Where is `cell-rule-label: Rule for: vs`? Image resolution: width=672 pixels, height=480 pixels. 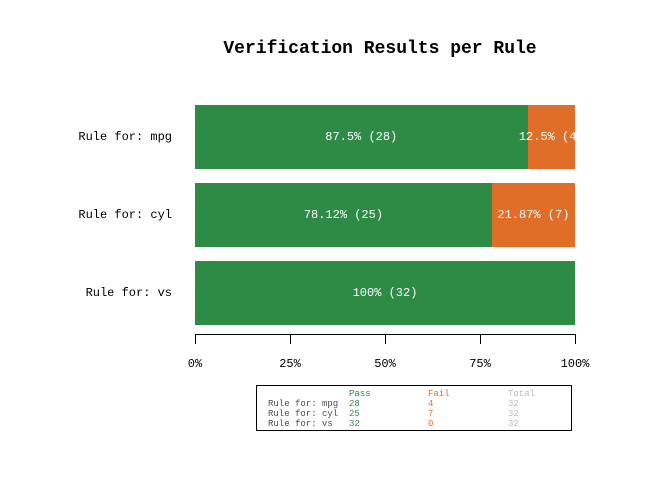 cell-rule-label: Rule for: vs is located at coordinates (300, 424).